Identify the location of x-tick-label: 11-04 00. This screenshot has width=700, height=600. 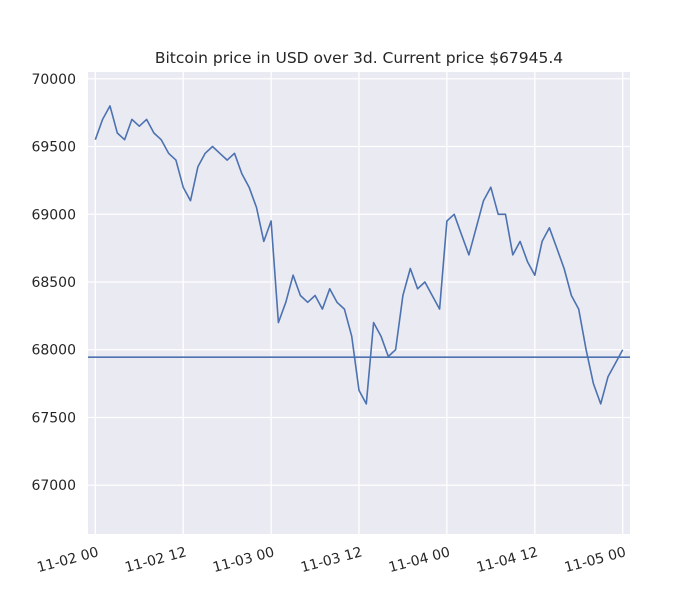
(419, 560).